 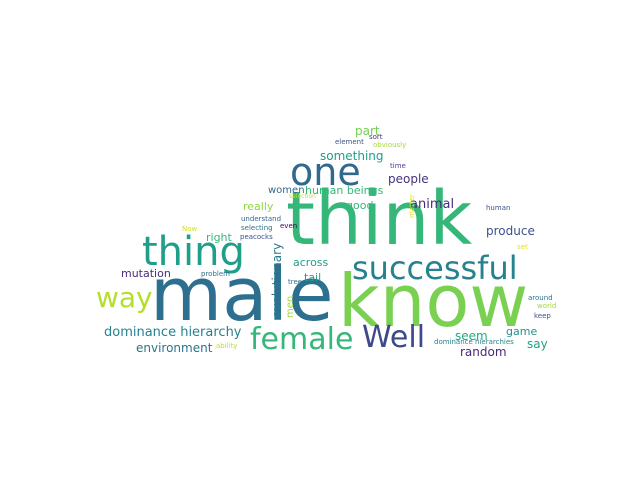 What do you see at coordinates (349, 142) in the screenshot?
I see `cloud-word: element` at bounding box center [349, 142].